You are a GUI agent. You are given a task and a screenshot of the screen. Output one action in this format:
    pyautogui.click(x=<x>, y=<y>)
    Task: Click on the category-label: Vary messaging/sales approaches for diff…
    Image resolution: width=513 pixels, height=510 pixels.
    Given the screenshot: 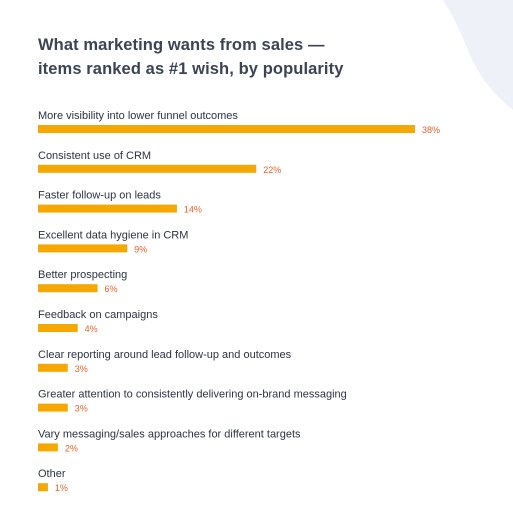 What is the action you would take?
    pyautogui.click(x=169, y=434)
    